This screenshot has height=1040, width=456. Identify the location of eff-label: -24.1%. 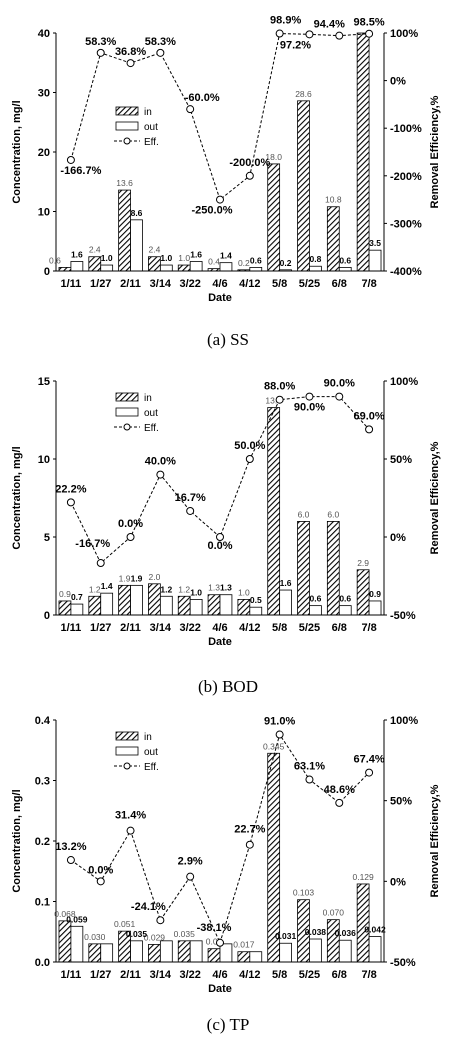
(148, 907).